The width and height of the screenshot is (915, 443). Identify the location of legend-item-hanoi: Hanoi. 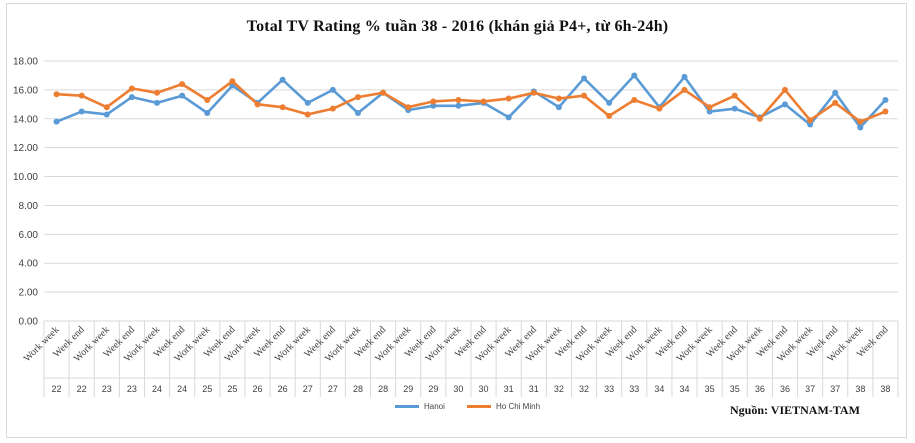
(420, 406).